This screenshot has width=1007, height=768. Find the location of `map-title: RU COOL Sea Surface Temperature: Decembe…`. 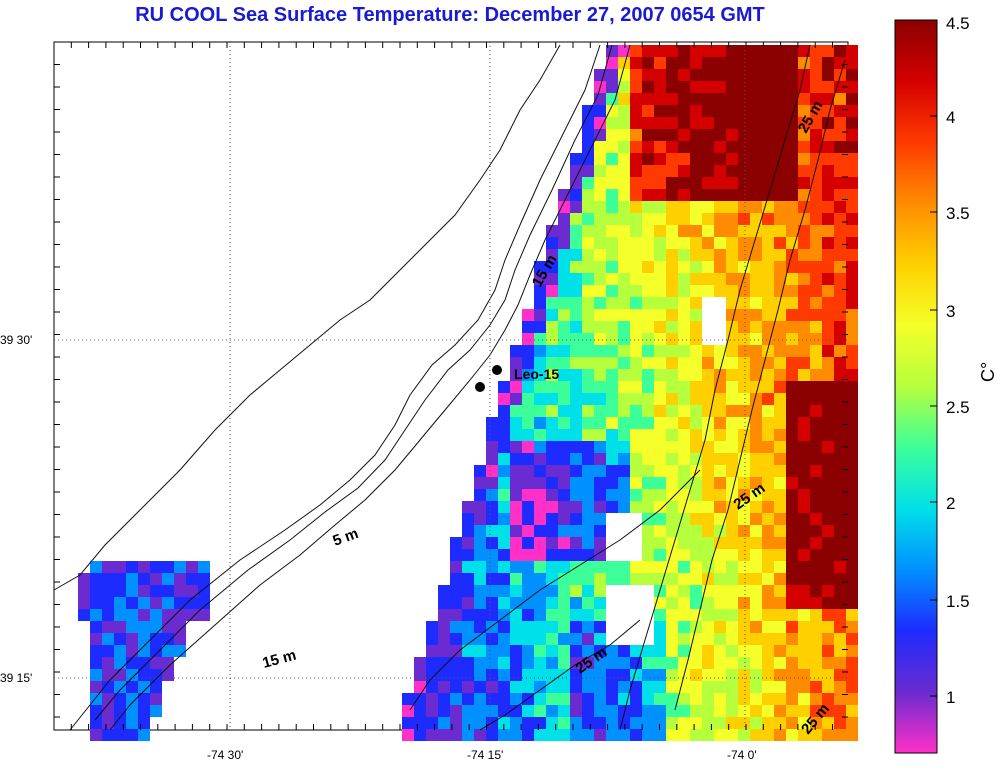

map-title: RU COOL Sea Surface Temperature: Decembe… is located at coordinates (450, 15).